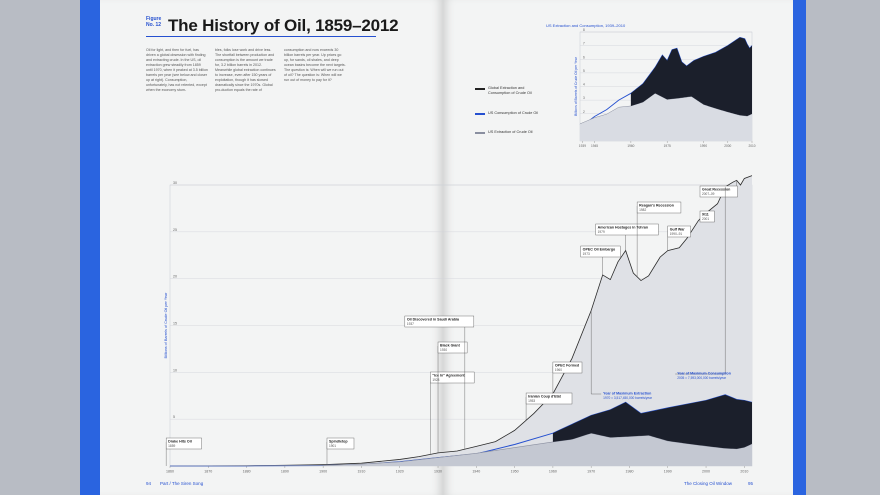  I want to click on inset-chart-y-tick-label: 2, so click(584, 112).